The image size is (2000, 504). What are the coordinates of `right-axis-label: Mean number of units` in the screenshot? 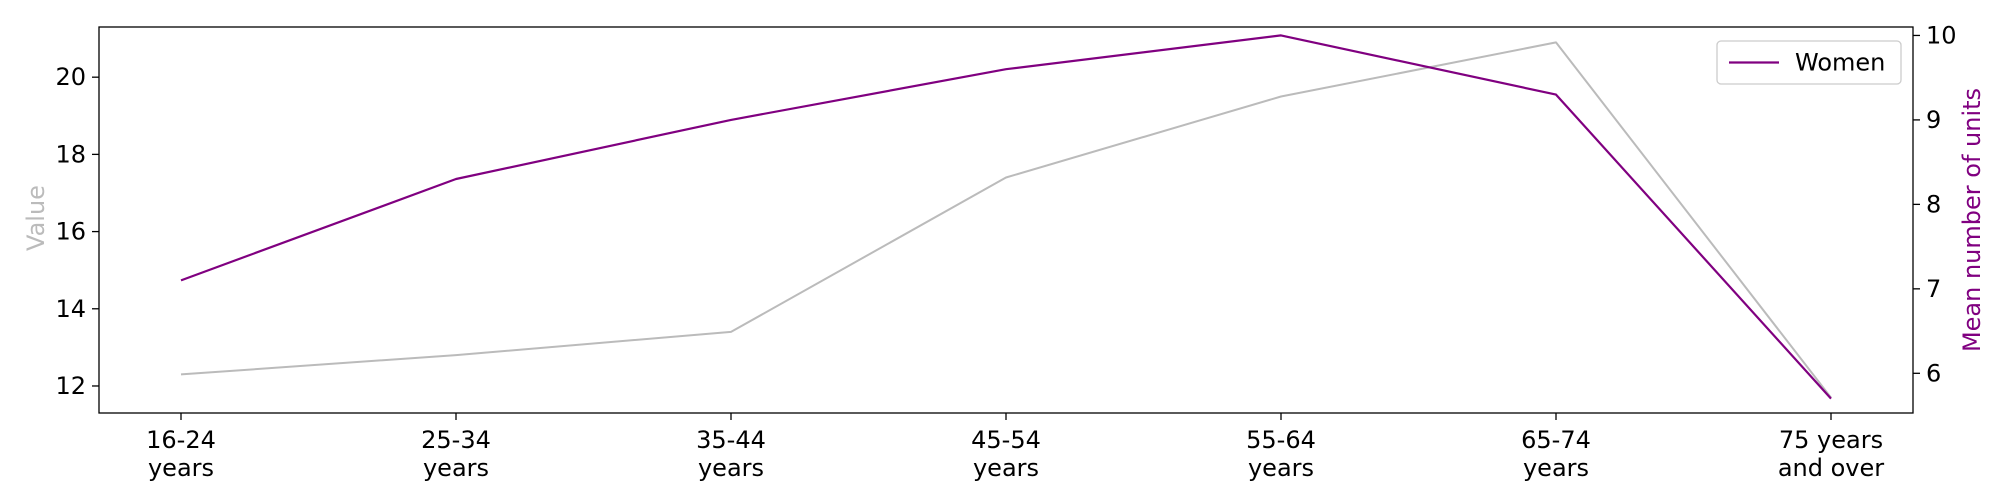 It's located at (1972, 220).